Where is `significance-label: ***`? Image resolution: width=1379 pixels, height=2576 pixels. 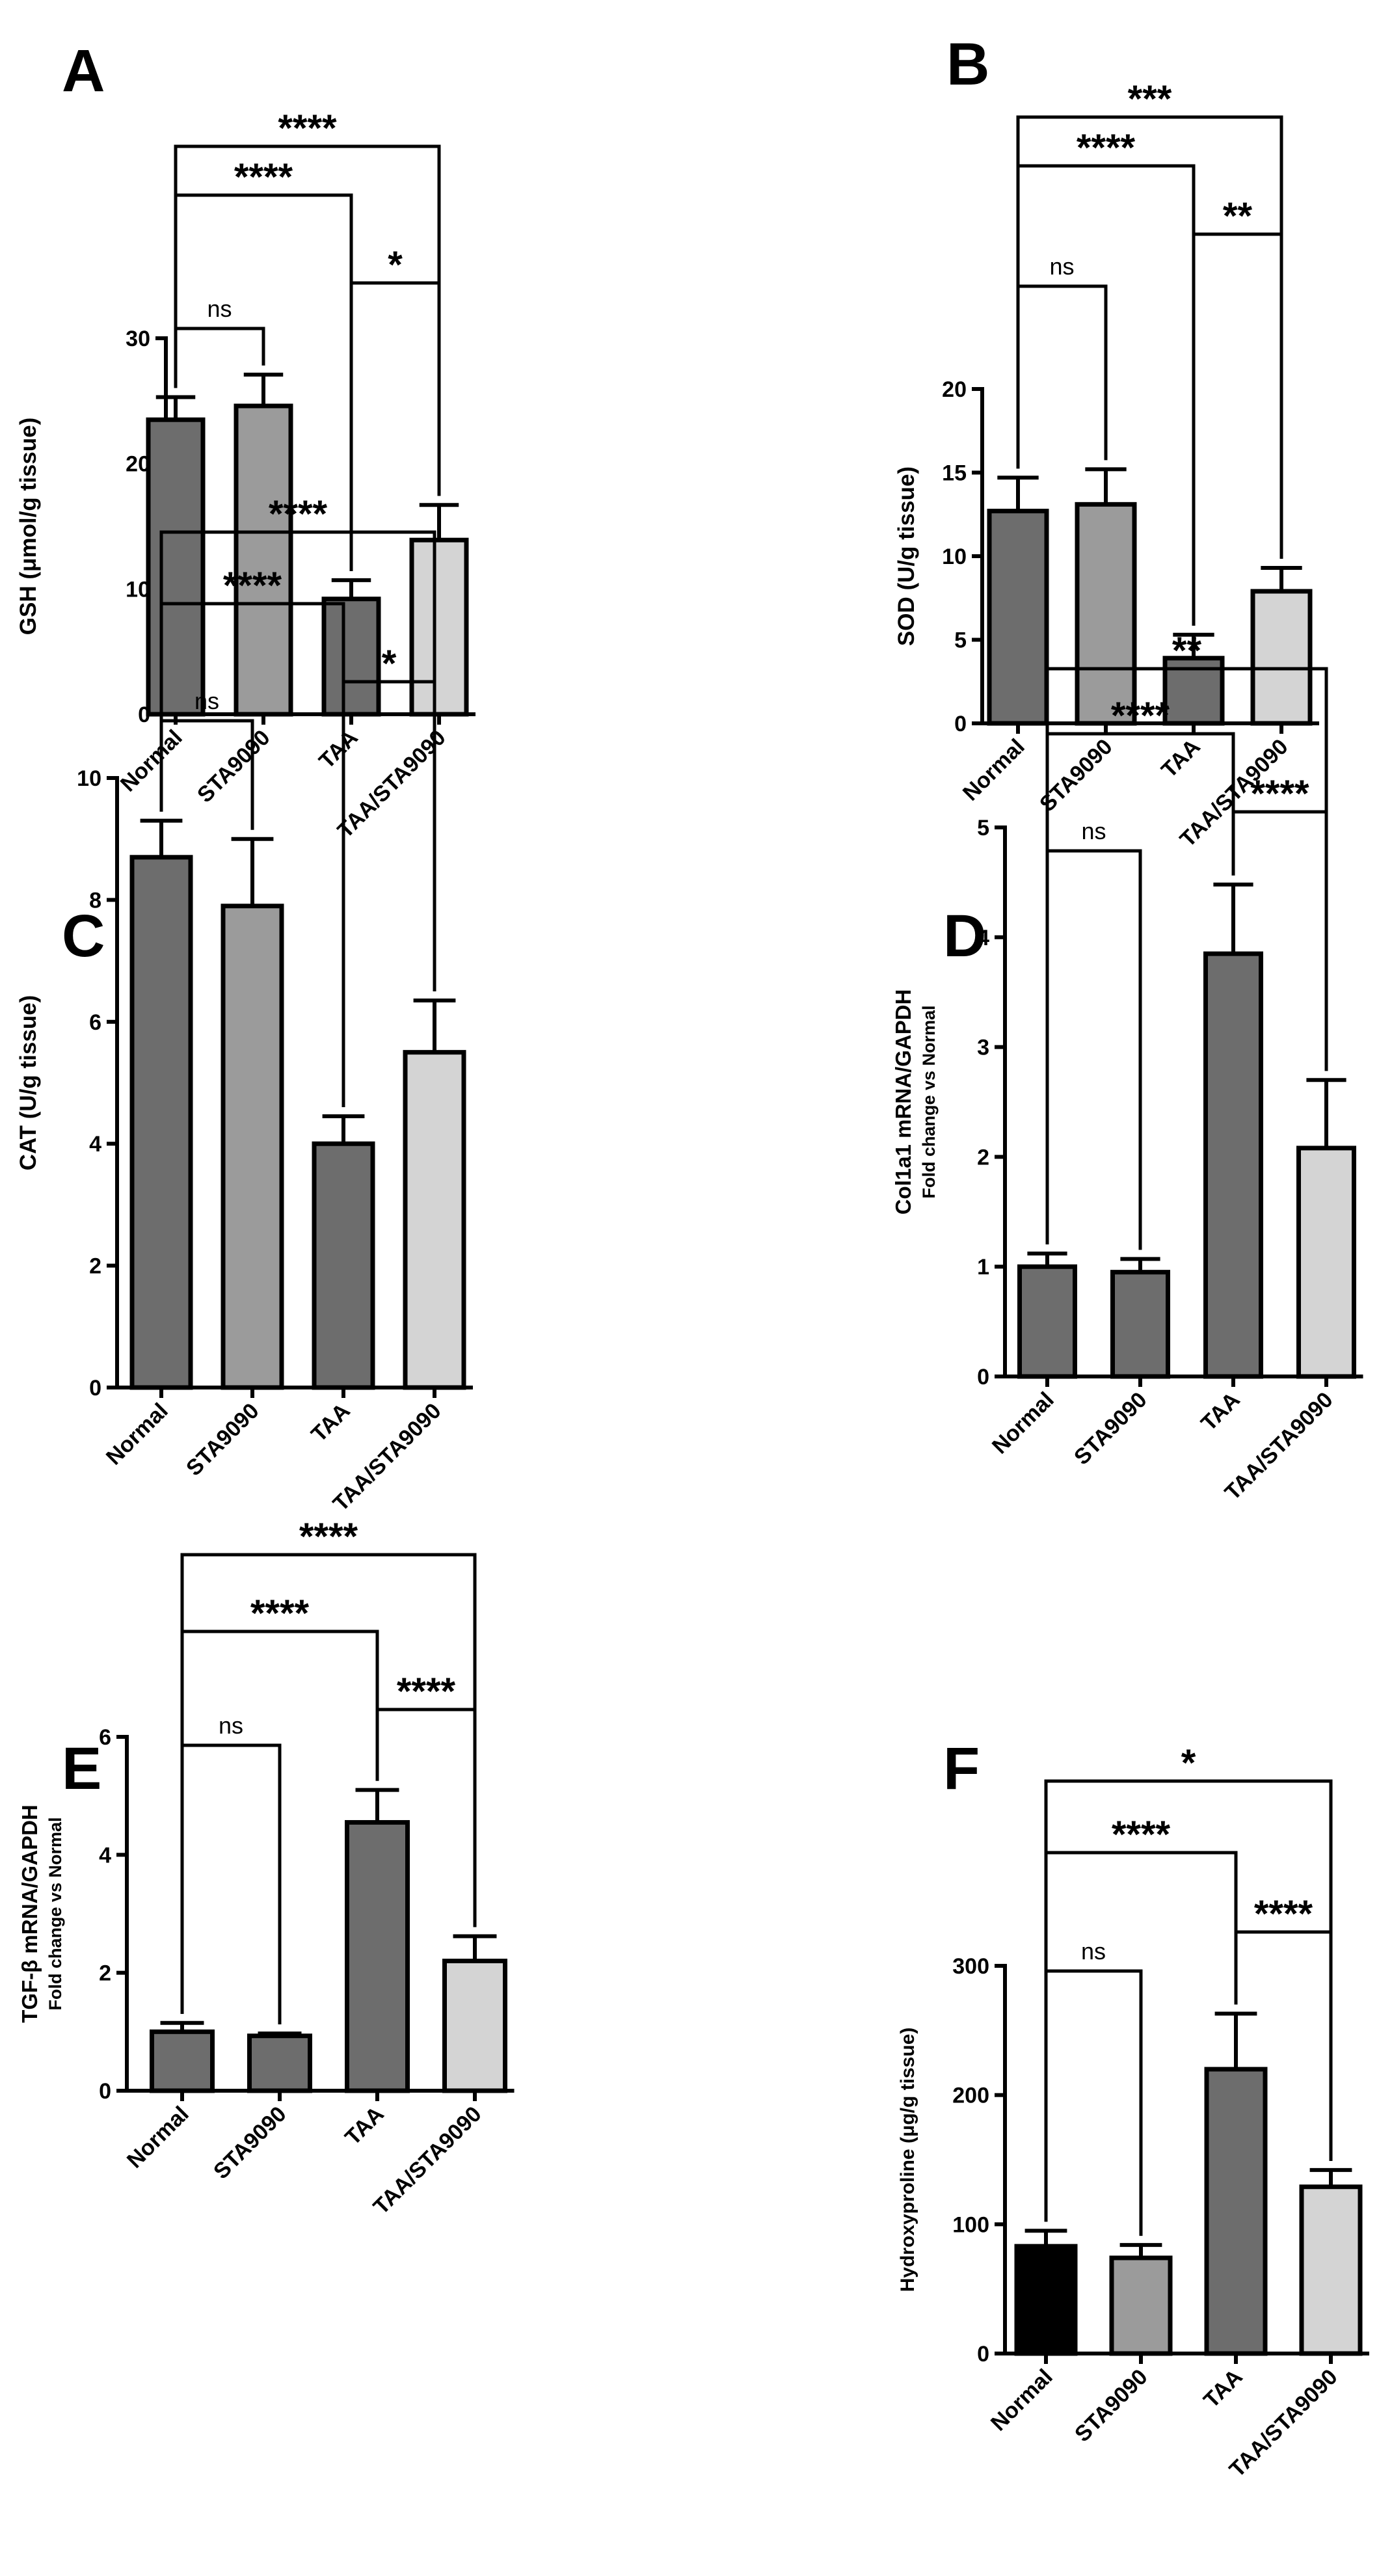
significance-label: *** is located at coordinates (1150, 99).